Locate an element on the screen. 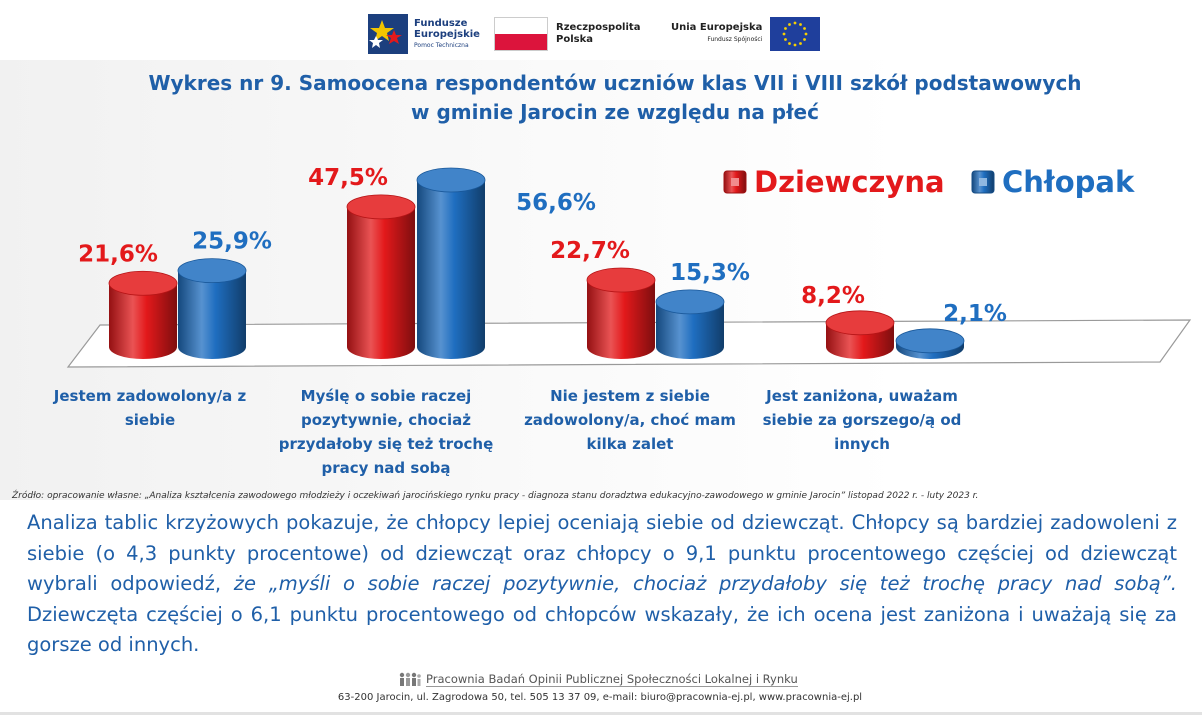  ue-line1: Unia Europejska is located at coordinates (717, 27).